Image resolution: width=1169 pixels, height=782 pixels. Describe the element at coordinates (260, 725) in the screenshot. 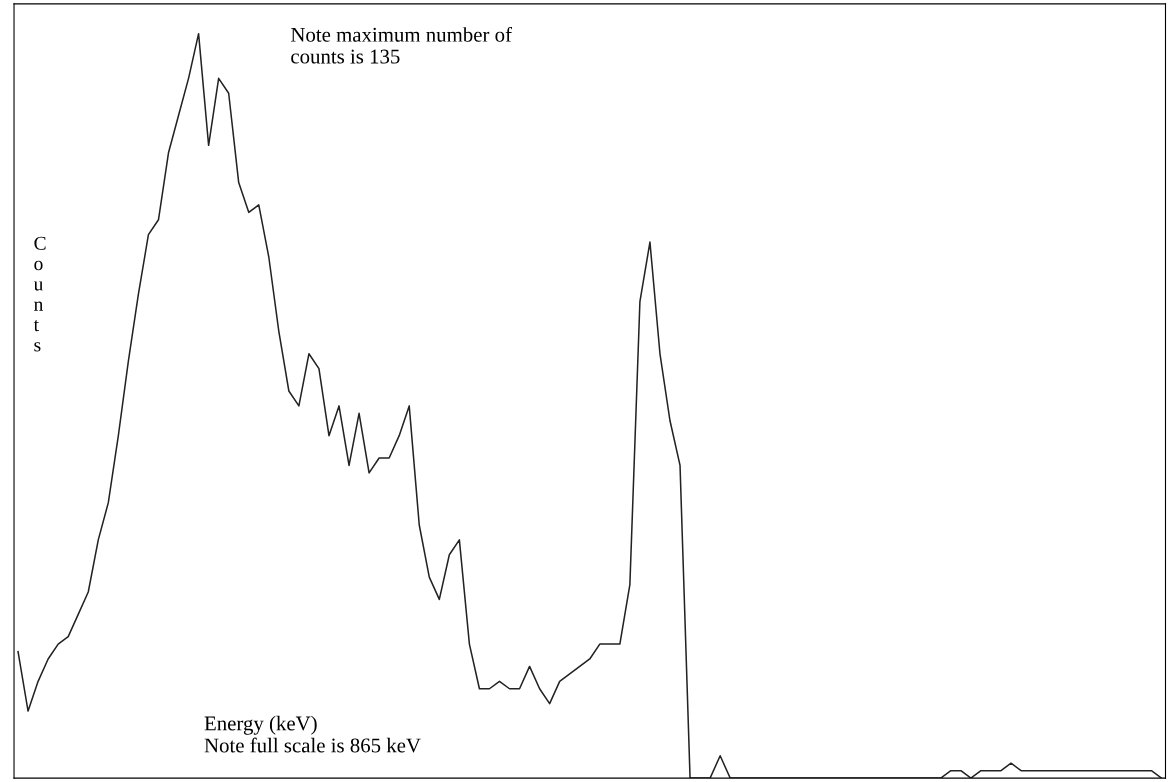

I see `x-axis-title: Energy (keV)` at that location.